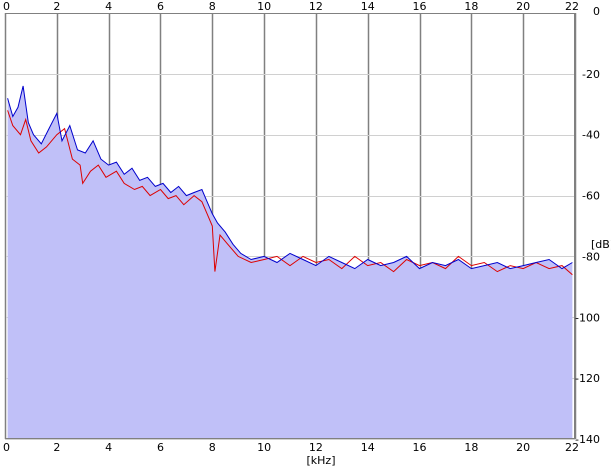 The height and width of the screenshot is (467, 611). What do you see at coordinates (601, 244) in the screenshot?
I see `y-axis-label: [dB]` at bounding box center [601, 244].